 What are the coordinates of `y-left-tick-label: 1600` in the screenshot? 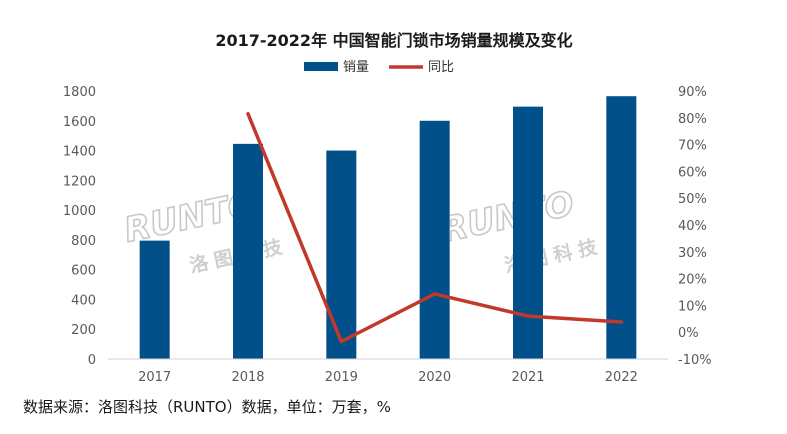 It's located at (79, 122).